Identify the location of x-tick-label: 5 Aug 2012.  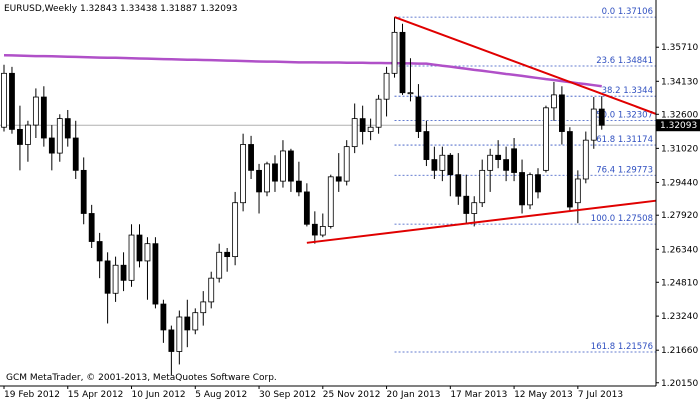
(221, 395).